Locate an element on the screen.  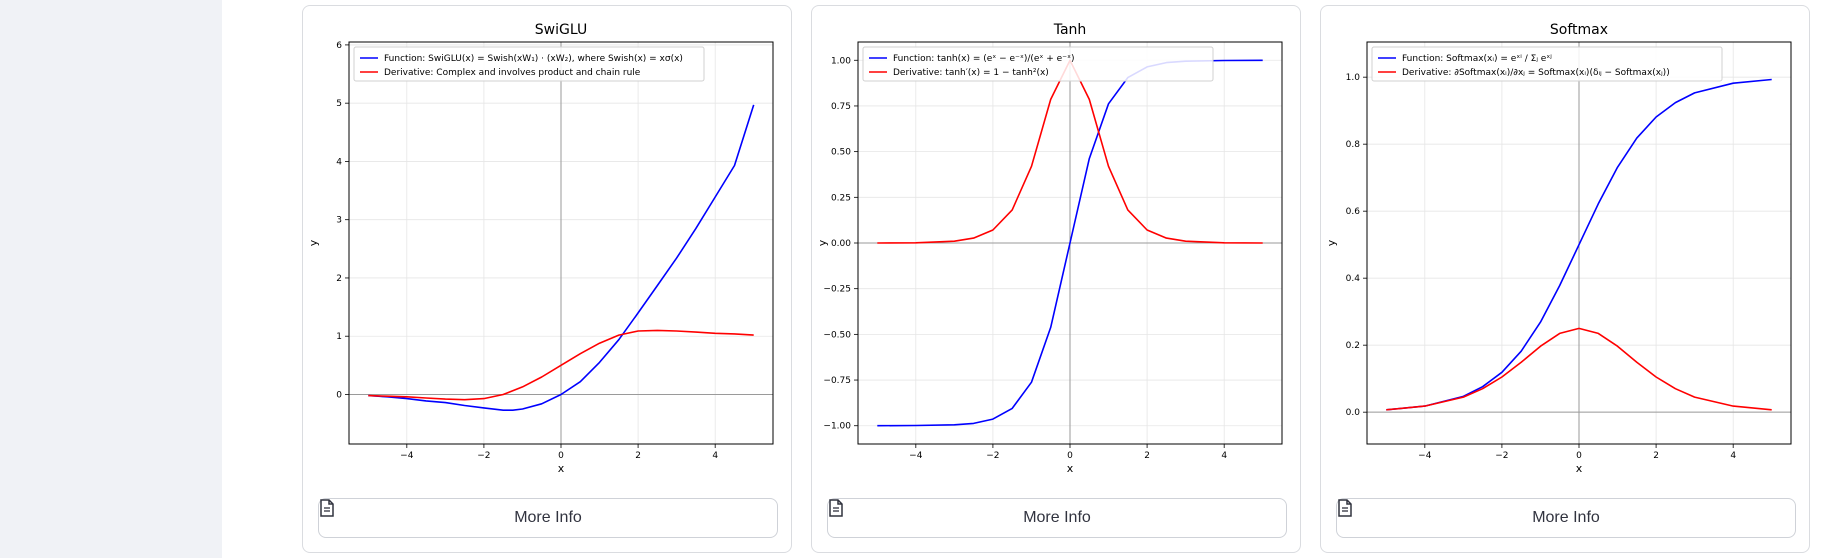
y-tick-label: 5 is located at coordinates (339, 104).